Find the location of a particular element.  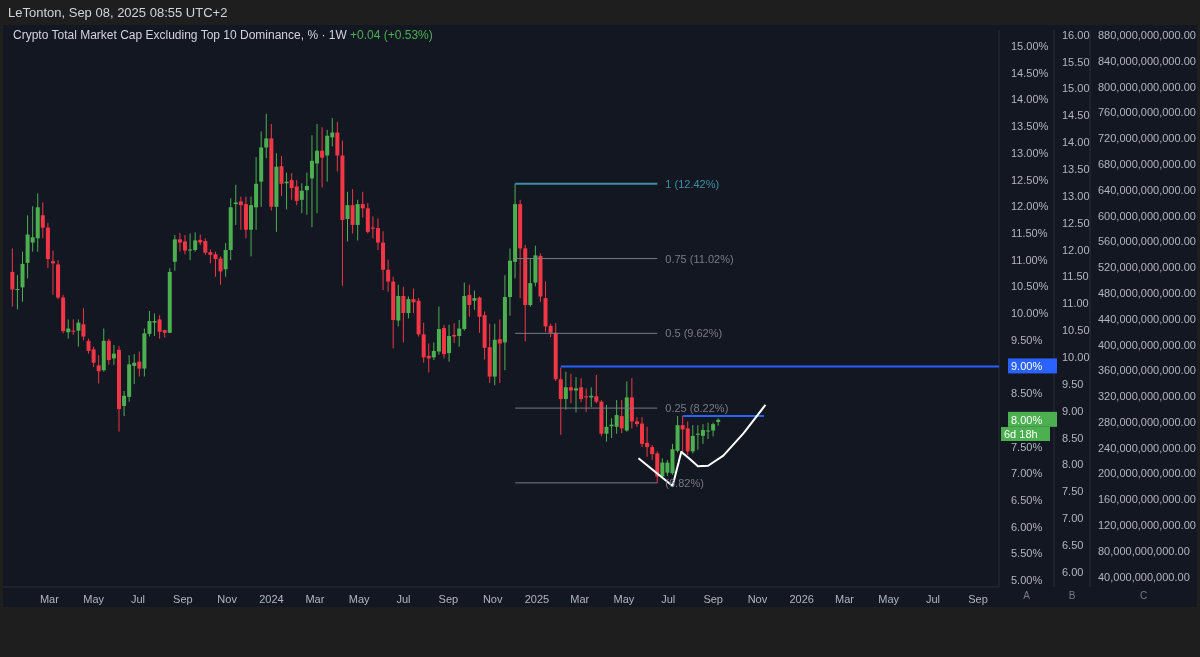

y-tick-label: 6.00% is located at coordinates (1027, 526).